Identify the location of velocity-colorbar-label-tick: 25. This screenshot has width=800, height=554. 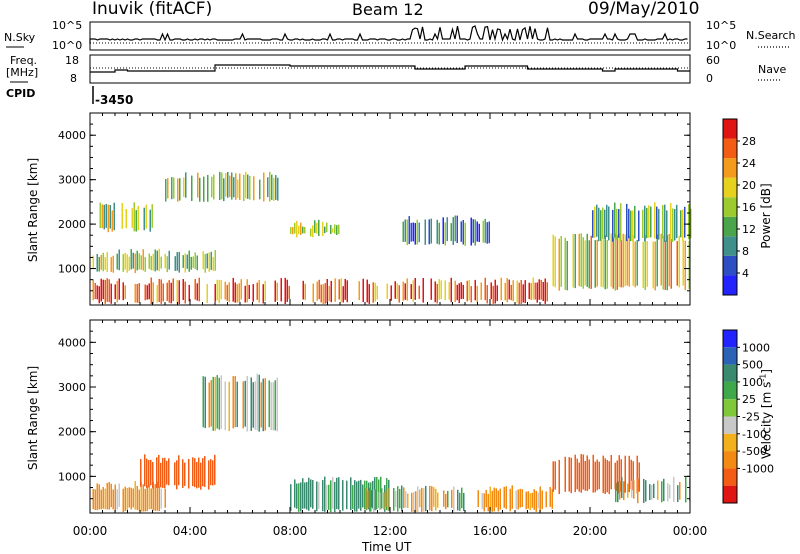
(749, 399).